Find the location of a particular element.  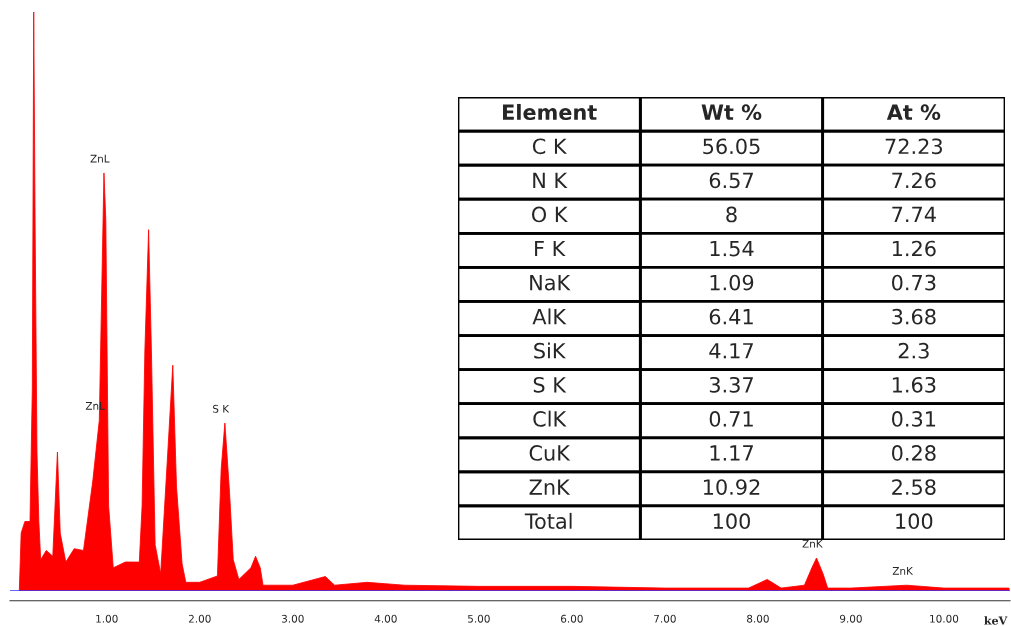

x-tick-label: 9.00 is located at coordinates (850, 618).